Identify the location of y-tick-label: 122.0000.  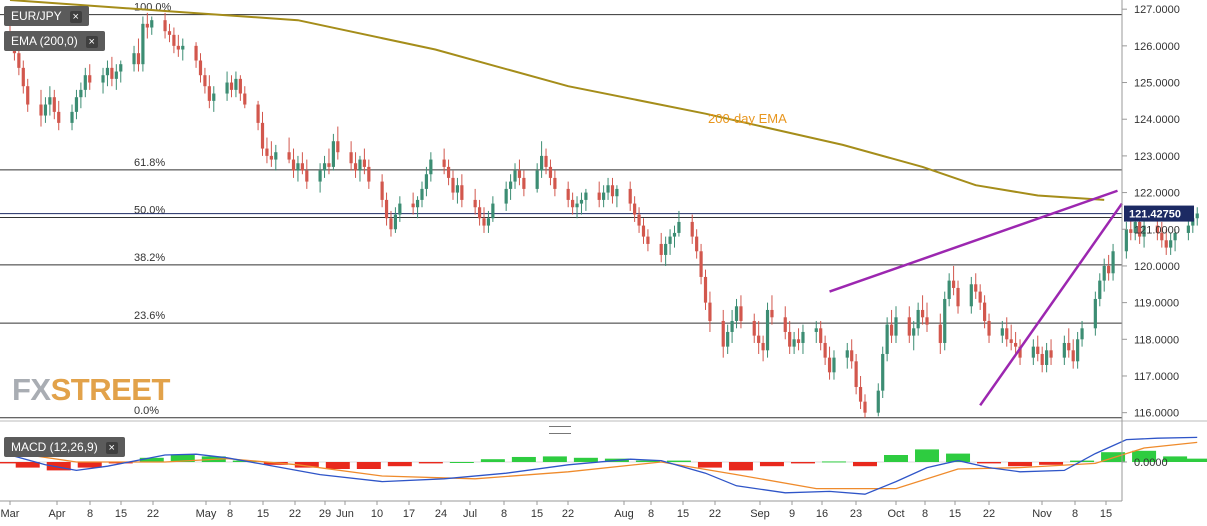
(1157, 194).